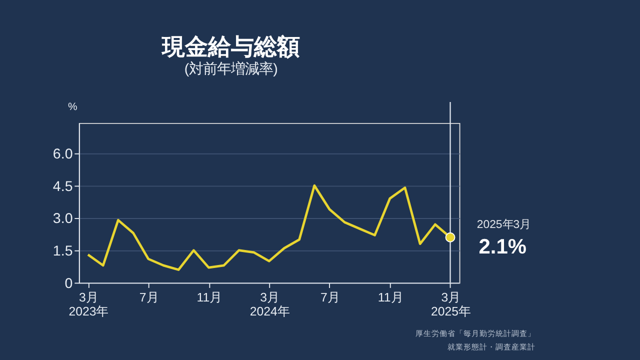 The height and width of the screenshot is (360, 640). I want to click on text: 厚生労働省「毎月勤労統計調査」, so click(475, 333).